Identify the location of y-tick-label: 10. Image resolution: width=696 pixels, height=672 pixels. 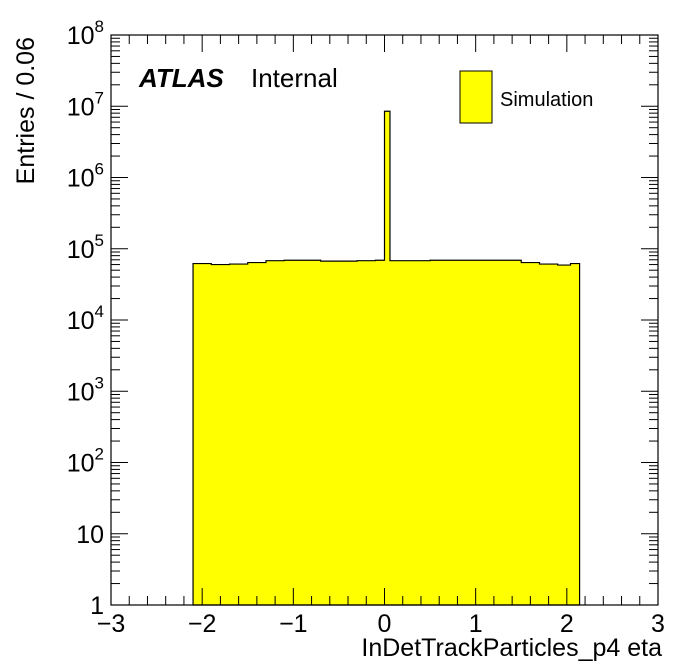
(90, 535).